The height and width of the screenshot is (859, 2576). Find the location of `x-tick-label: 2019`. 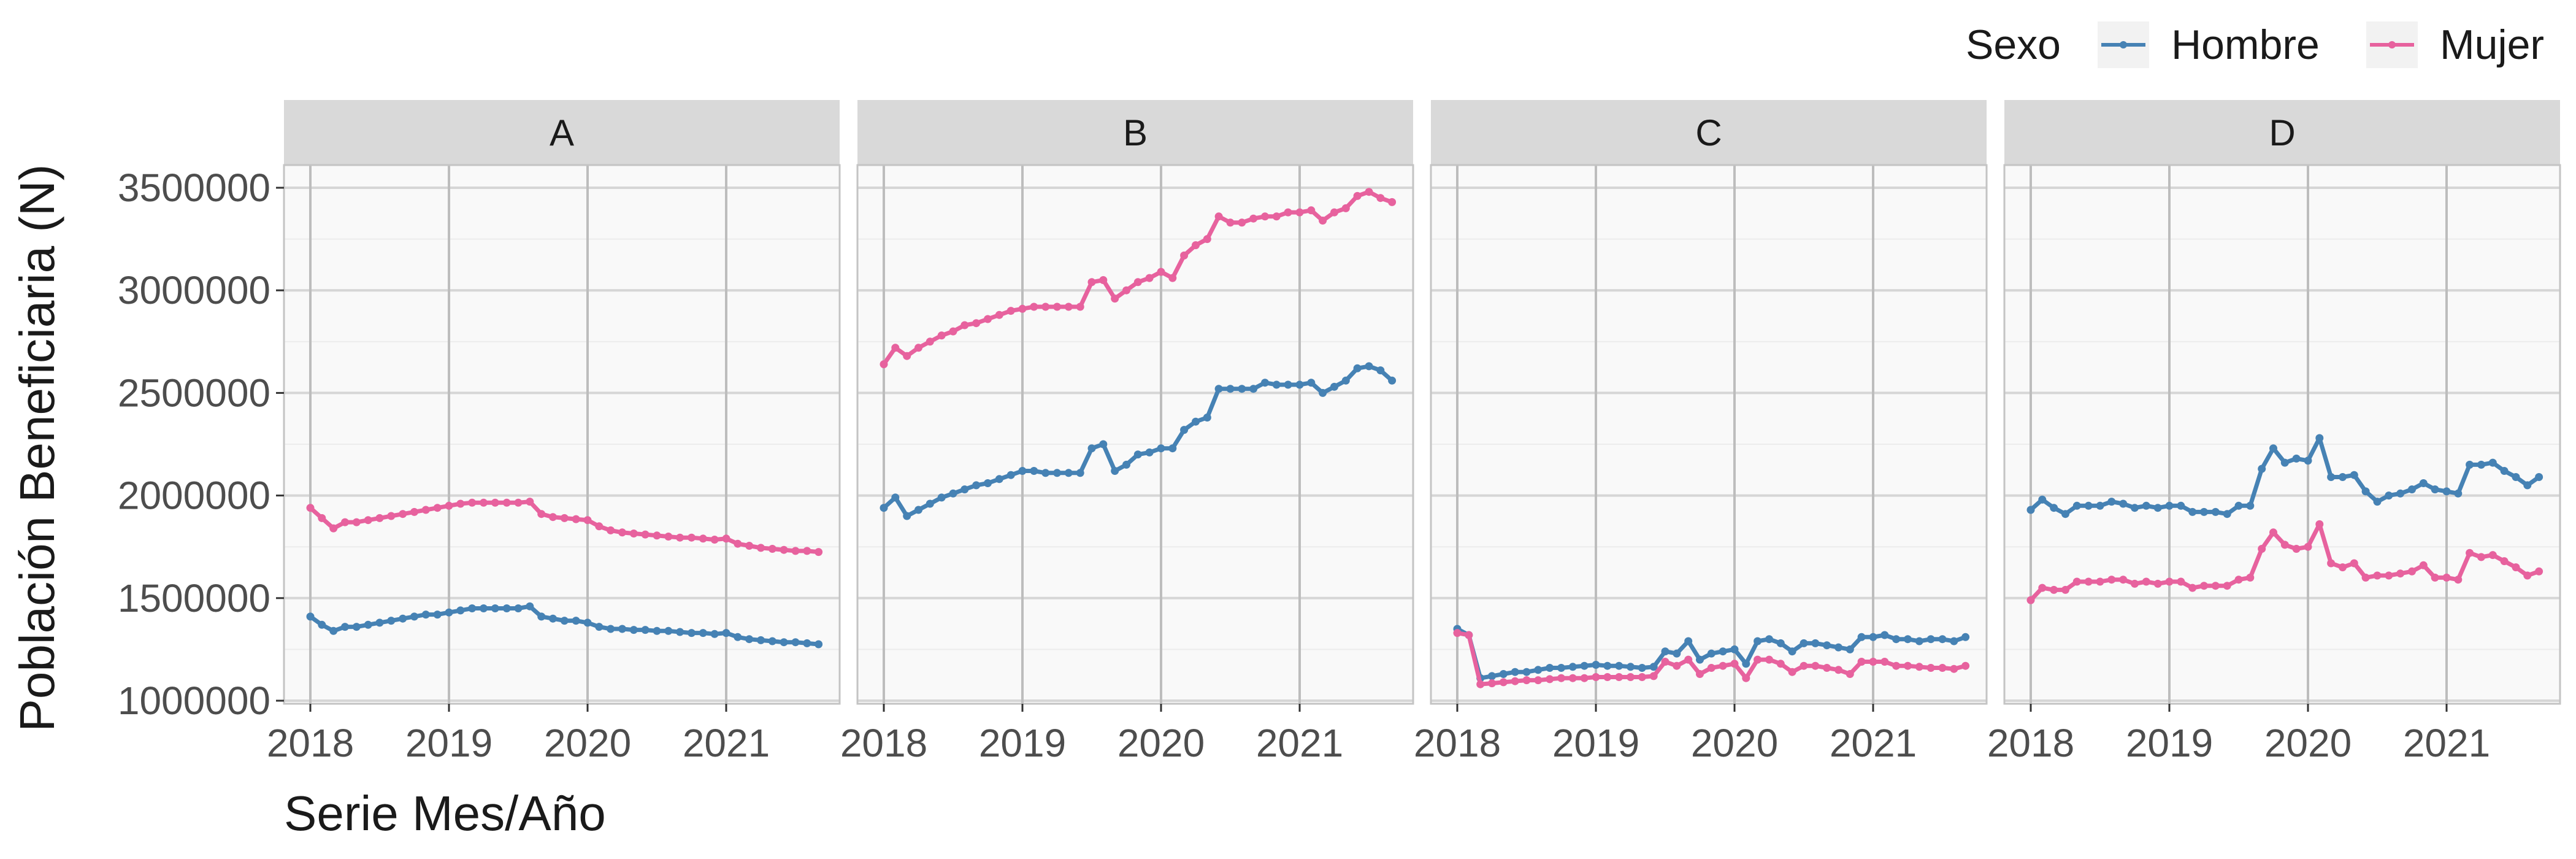

x-tick-label: 2019 is located at coordinates (2169, 743).